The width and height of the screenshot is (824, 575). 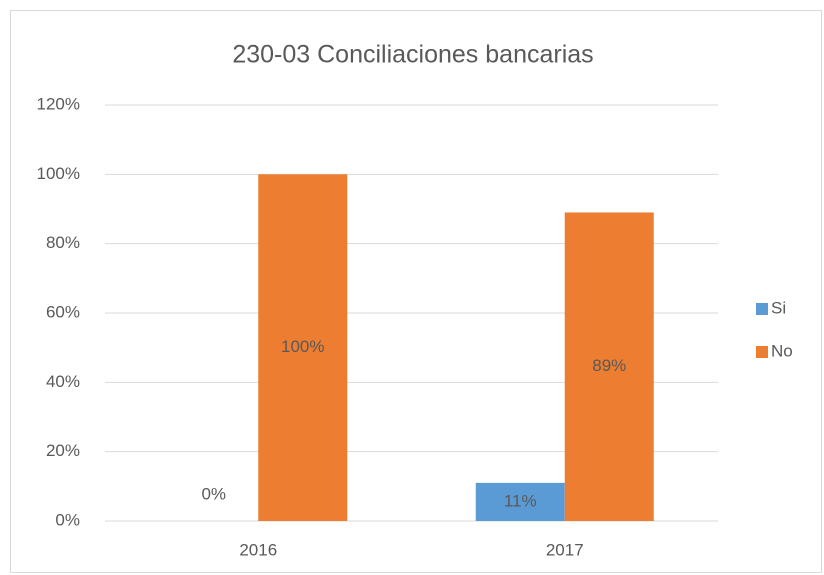 I want to click on y-tick-label: 100%, so click(x=58, y=173).